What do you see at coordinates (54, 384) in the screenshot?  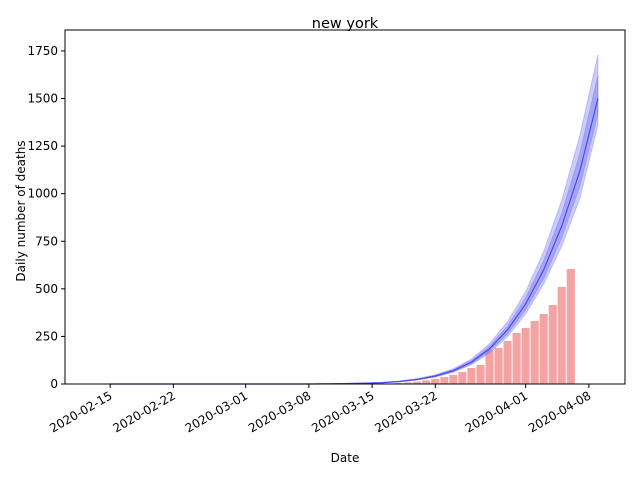 I see `y-tick-label: 0` at bounding box center [54, 384].